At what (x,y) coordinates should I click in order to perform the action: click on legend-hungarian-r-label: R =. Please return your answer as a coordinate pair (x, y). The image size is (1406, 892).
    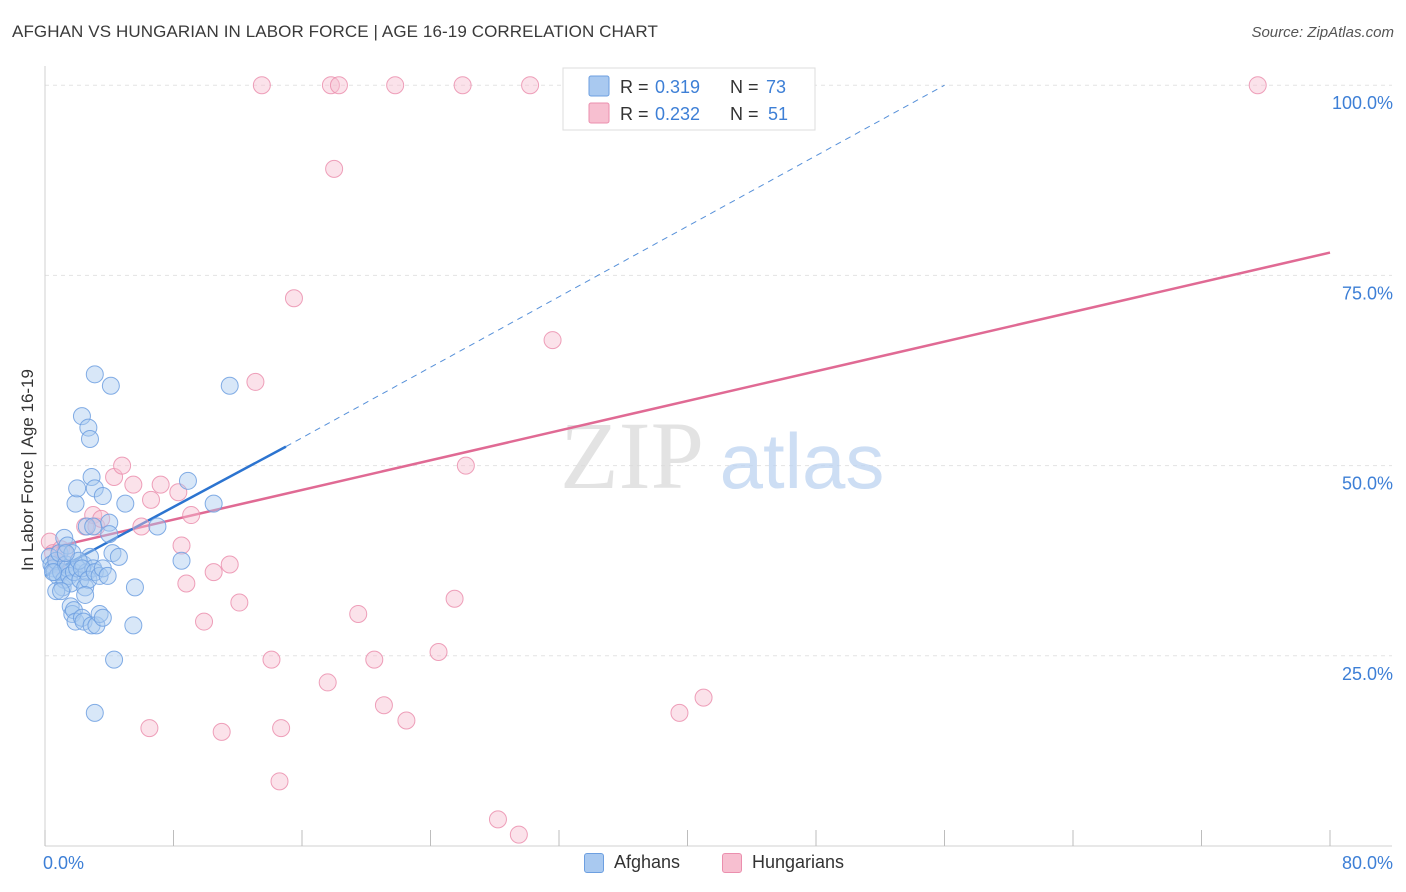
    Looking at the image, I should click on (634, 114).